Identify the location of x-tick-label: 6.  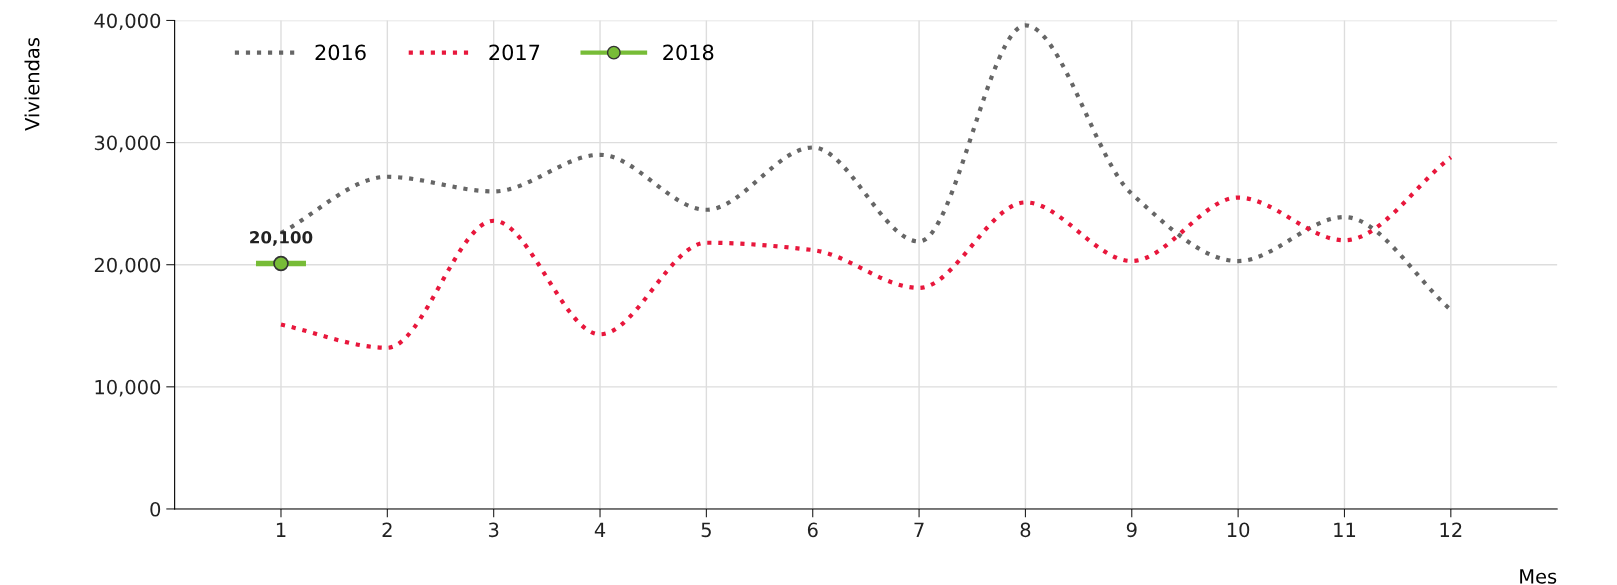
(812, 530).